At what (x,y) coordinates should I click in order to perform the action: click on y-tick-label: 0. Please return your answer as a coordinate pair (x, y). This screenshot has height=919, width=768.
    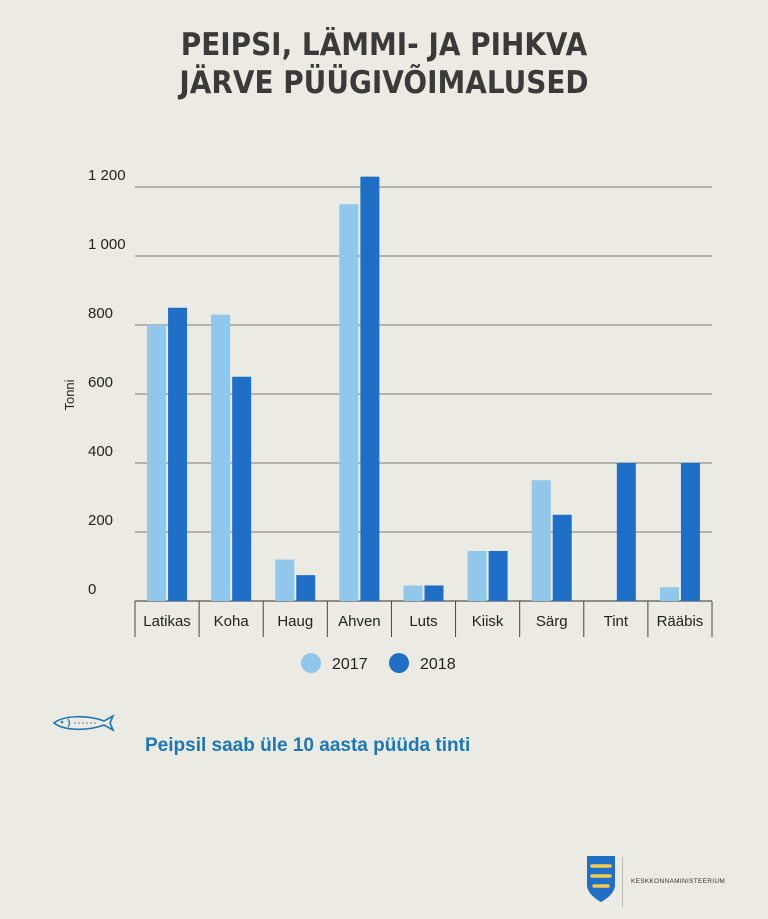
    Looking at the image, I should click on (92, 589).